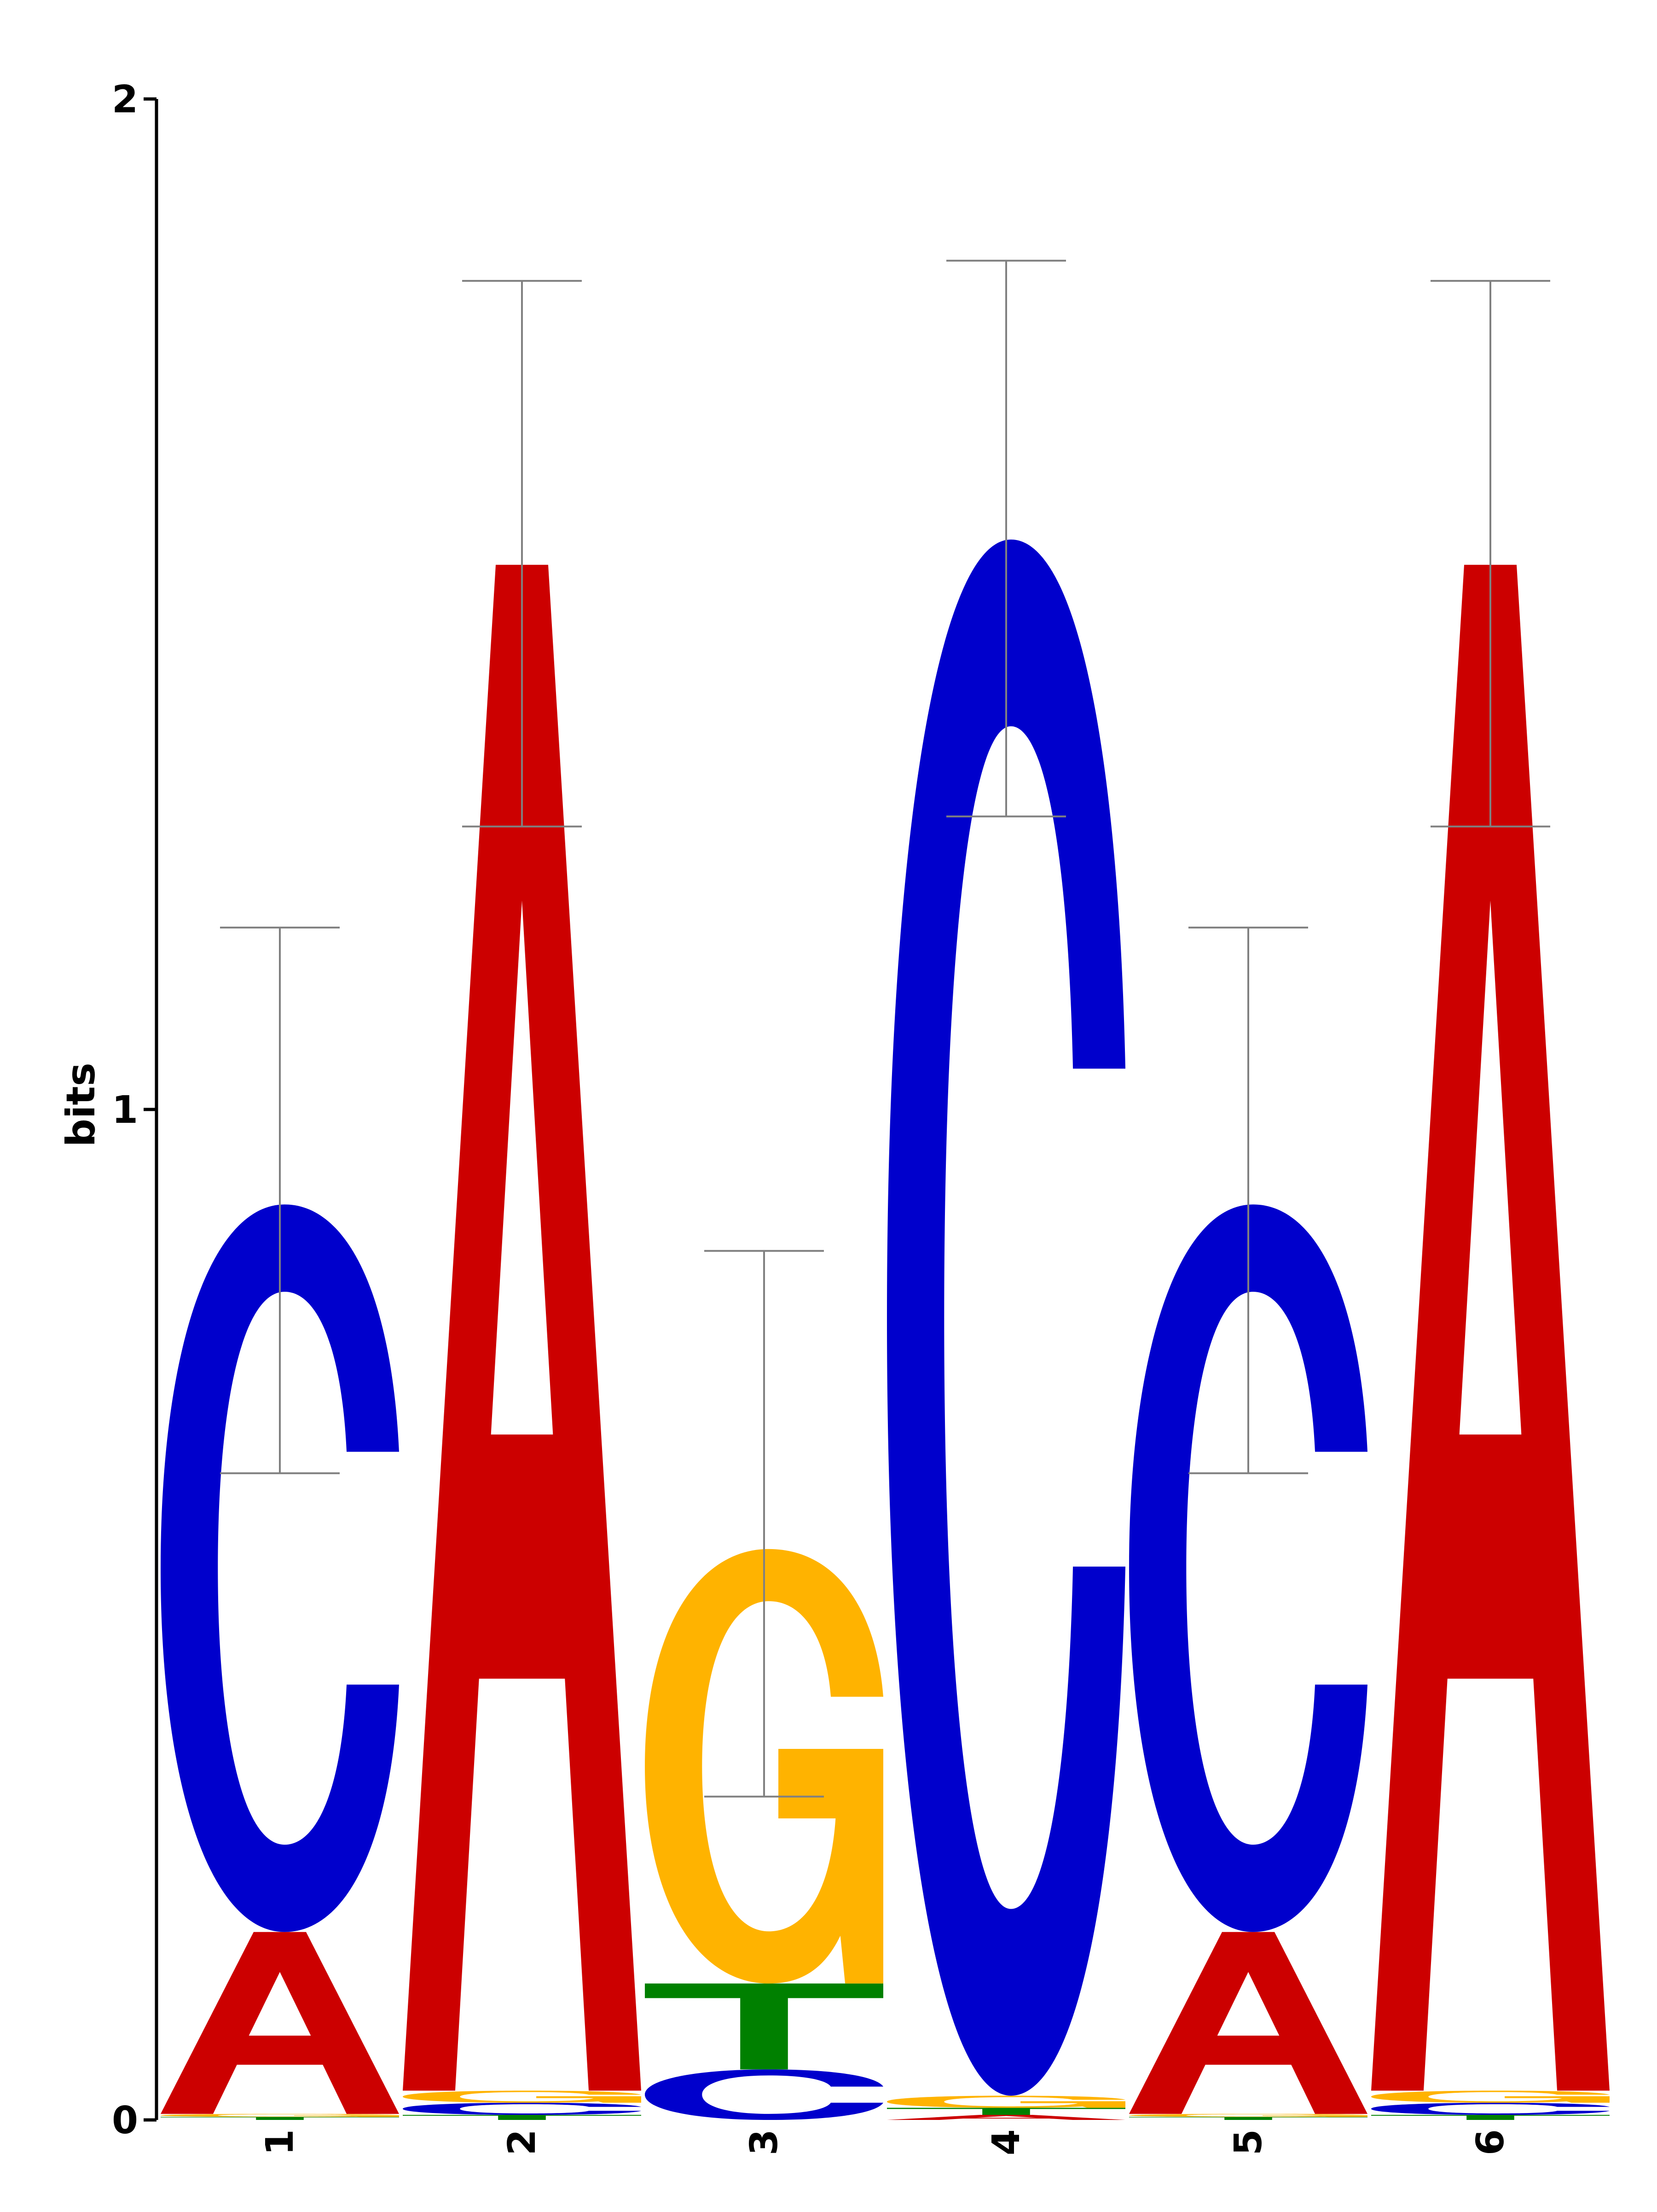 The image size is (1657, 2212). What do you see at coordinates (125, 100) in the screenshot?
I see `y-tick-label: 2` at bounding box center [125, 100].